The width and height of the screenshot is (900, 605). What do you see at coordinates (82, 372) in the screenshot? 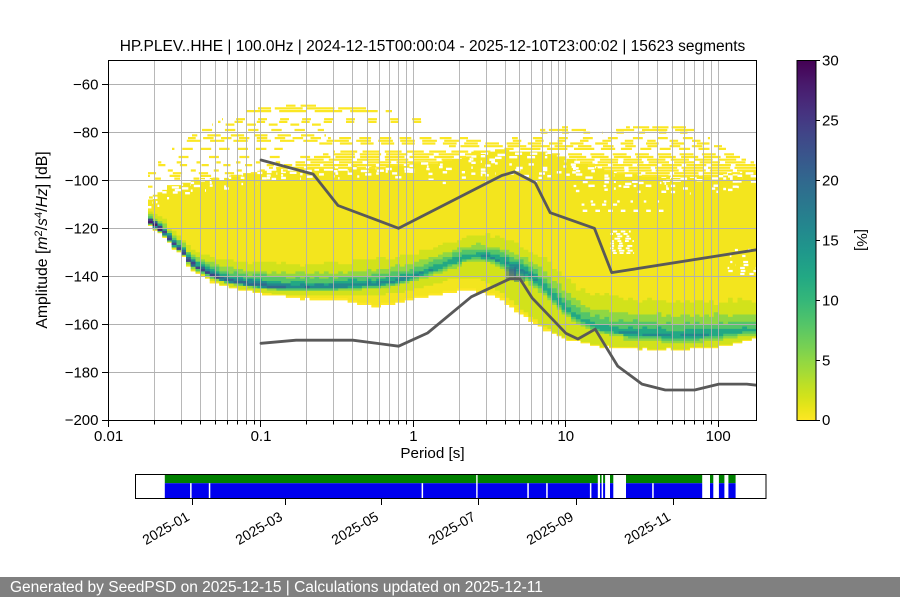
I see `svg-text: −180` at bounding box center [82, 372].